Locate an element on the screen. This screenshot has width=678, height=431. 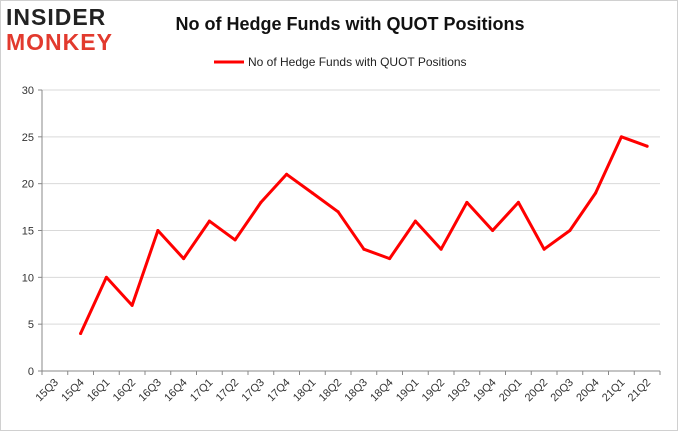
x-tick-label: 17Q1 is located at coordinates (202, 391).